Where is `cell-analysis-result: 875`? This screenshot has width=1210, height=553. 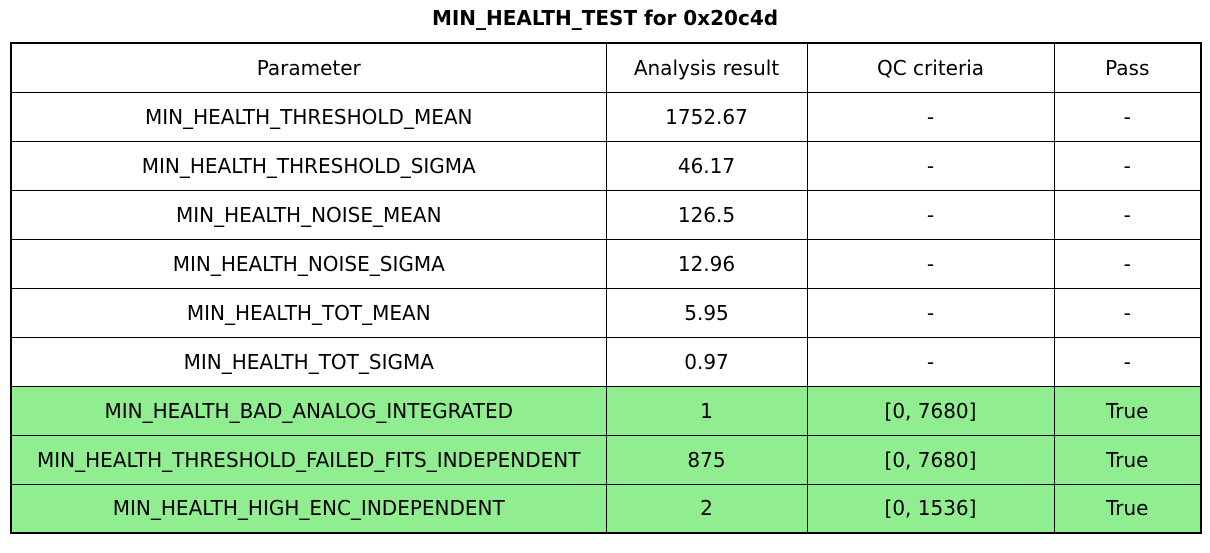 cell-analysis-result: 875 is located at coordinates (706, 459).